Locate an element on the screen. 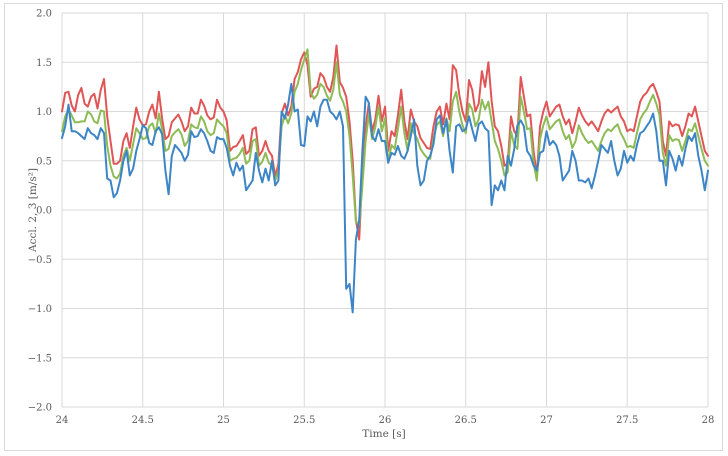  x-axis-title: Time [s] is located at coordinates (383, 434).